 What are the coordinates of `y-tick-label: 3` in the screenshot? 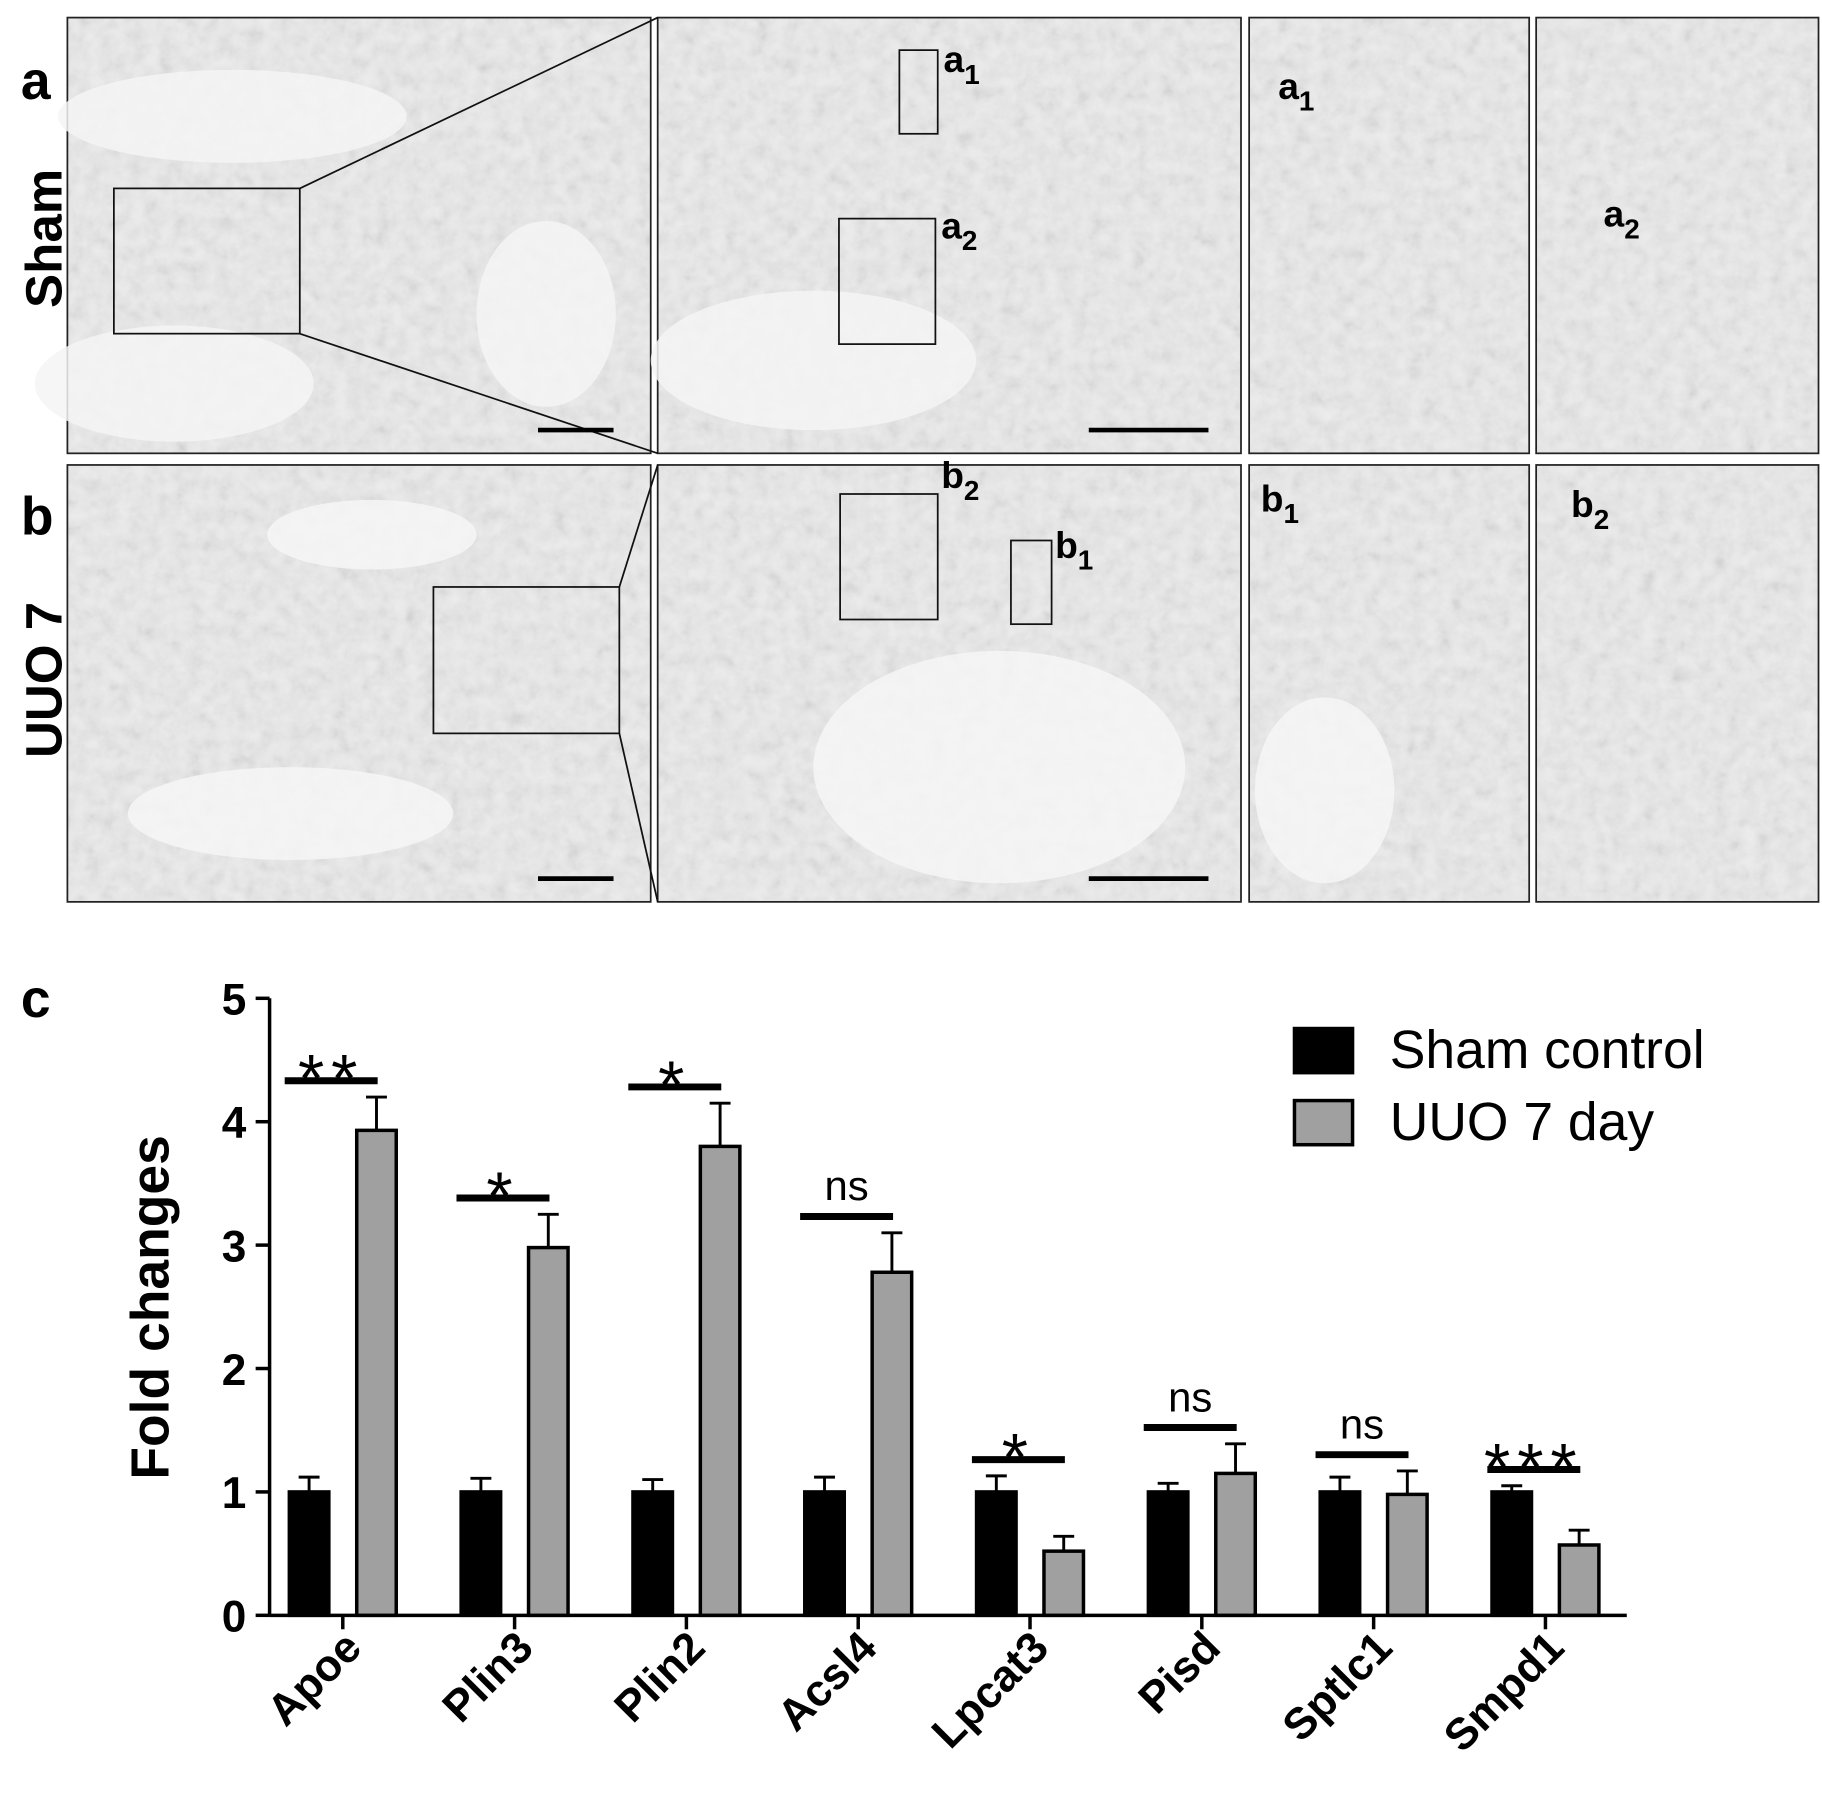 It's located at (234, 1246).